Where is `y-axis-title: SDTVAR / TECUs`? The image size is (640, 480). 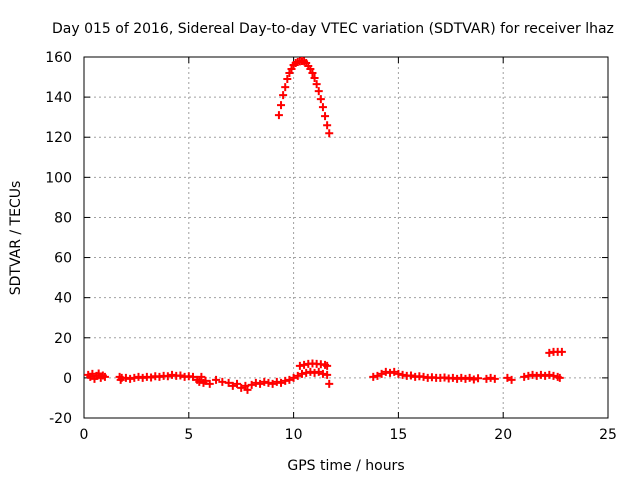
y-axis-title: SDTVAR / TECUs is located at coordinates (16, 238).